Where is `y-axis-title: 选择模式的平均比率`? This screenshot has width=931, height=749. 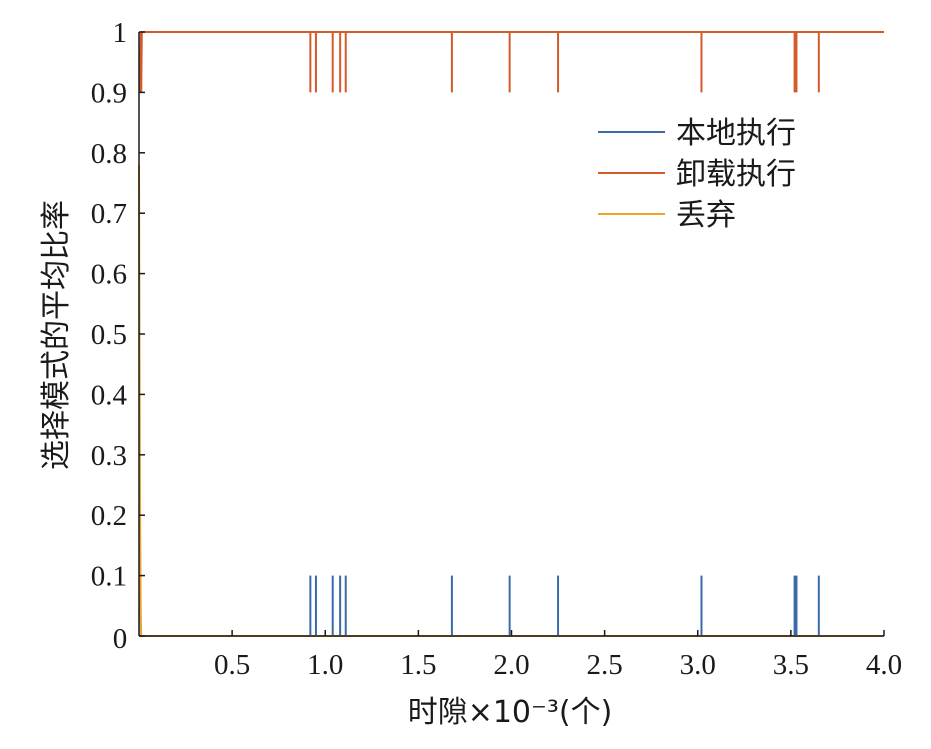 y-axis-title: 选择模式的平均比率 is located at coordinates (56, 335).